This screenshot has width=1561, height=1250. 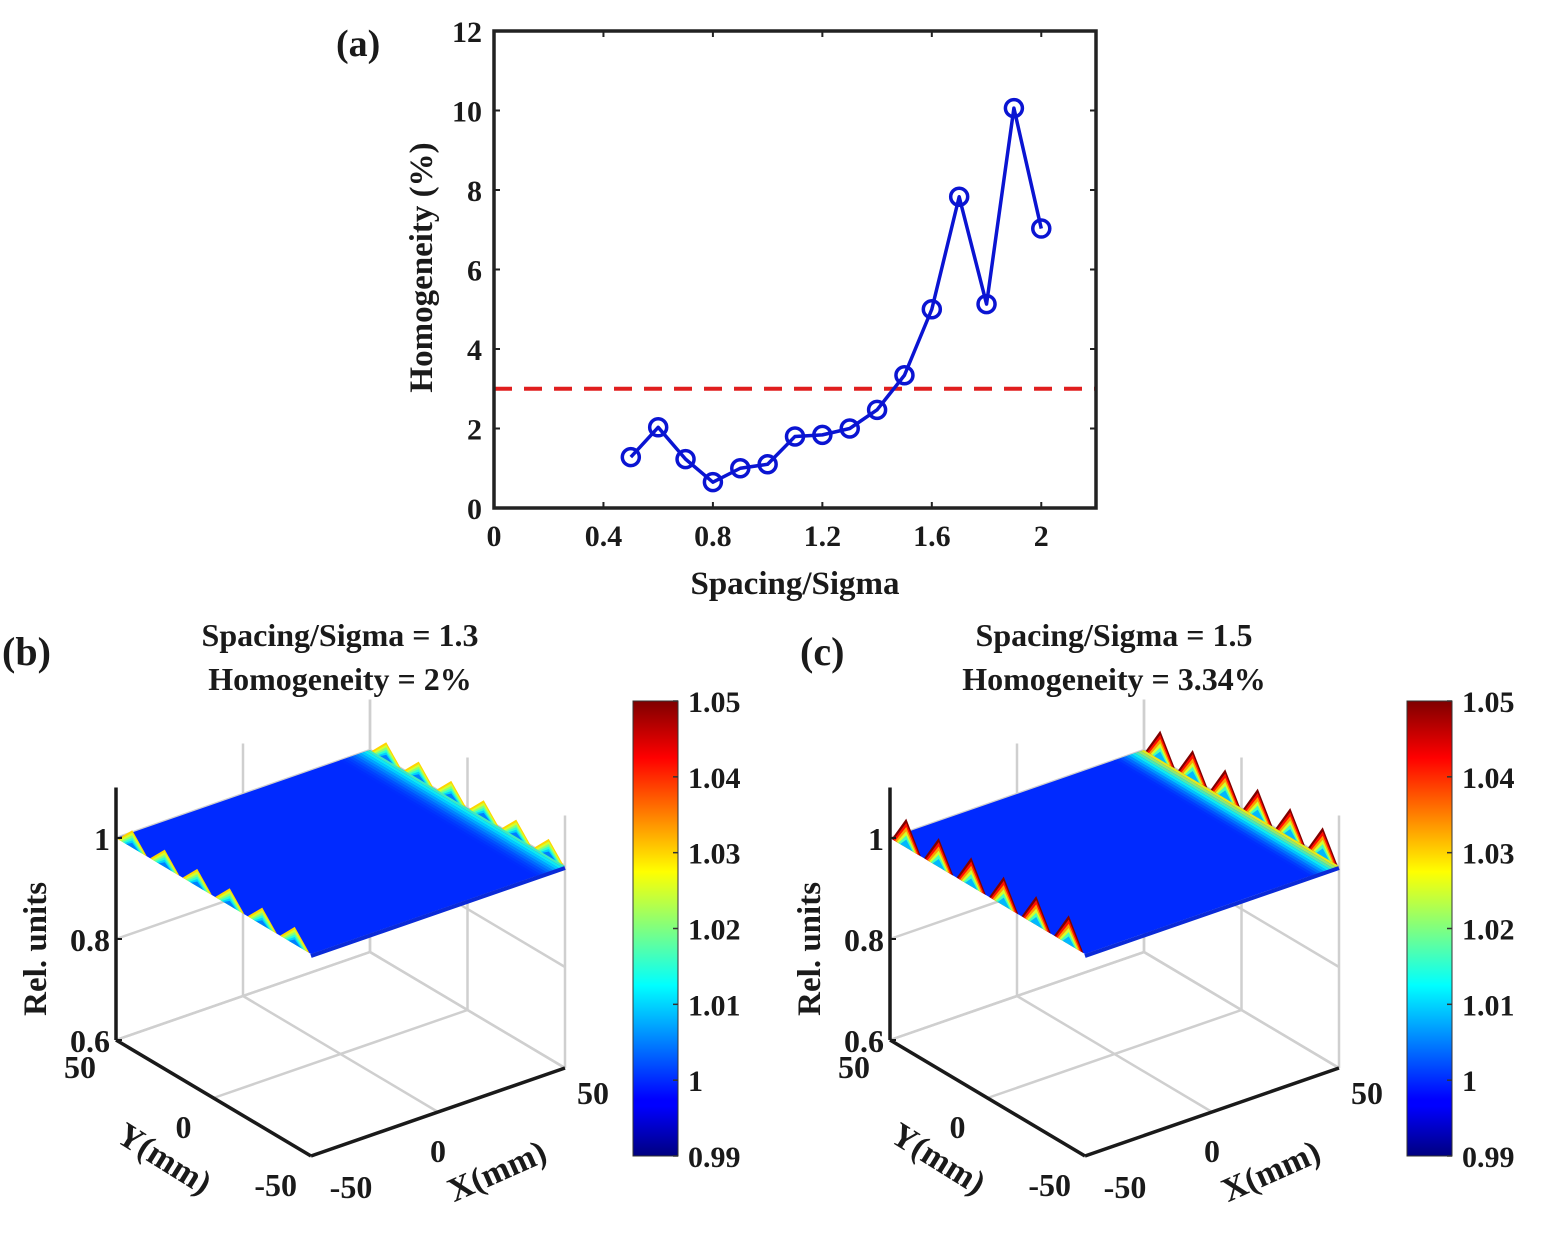 I want to click on surface-front-edge, so click(x=1212, y=912).